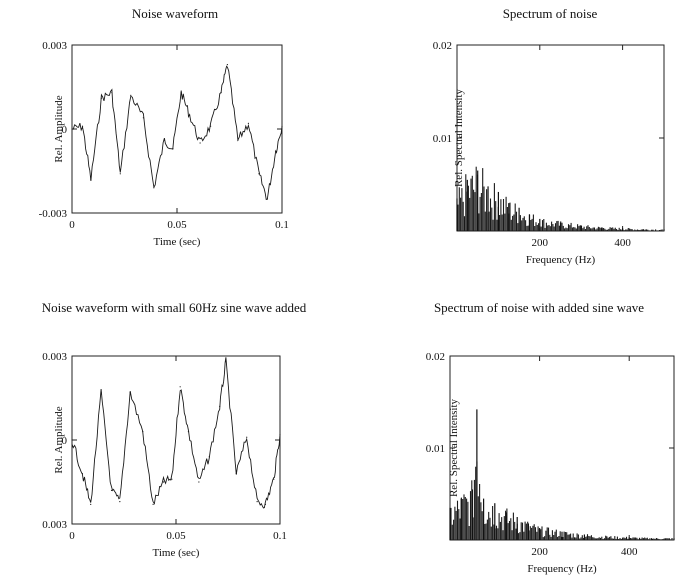 Image resolution: width=678 pixels, height=584 pixels. I want to click on x-axis-label-1: Frequency (Hz), so click(561, 260).